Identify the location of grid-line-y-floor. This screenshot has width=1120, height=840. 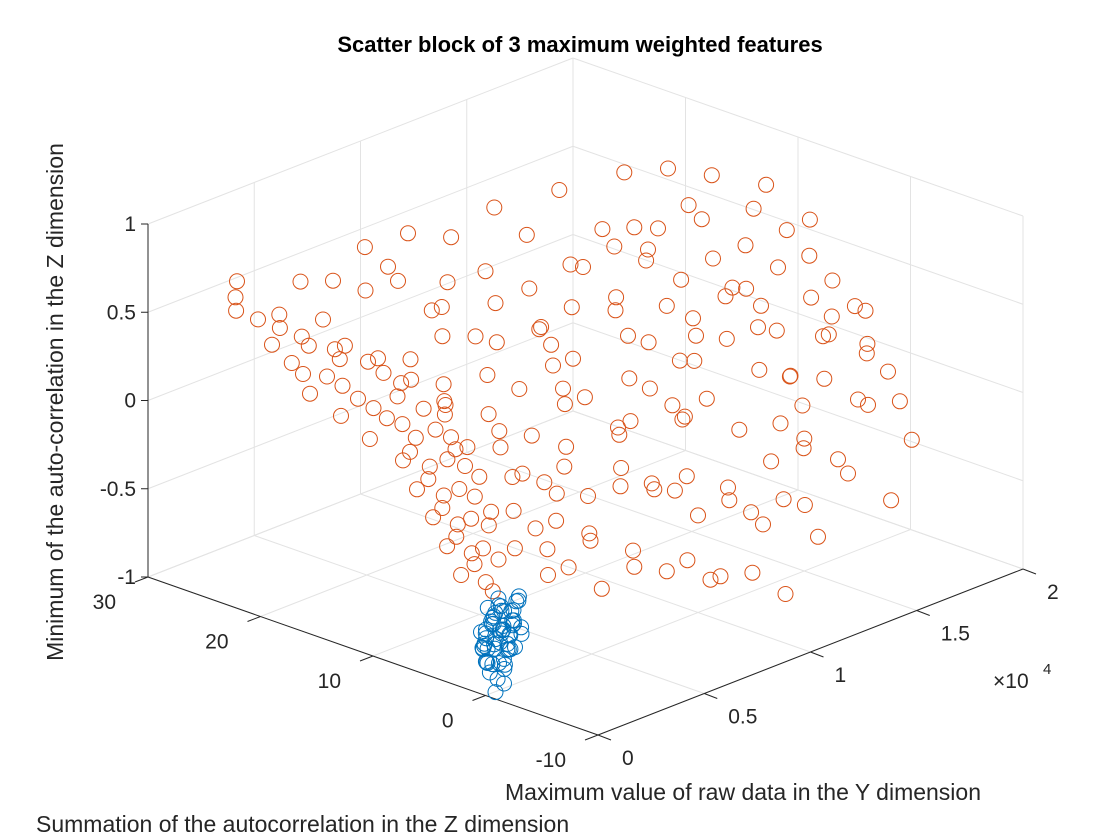
(479, 614).